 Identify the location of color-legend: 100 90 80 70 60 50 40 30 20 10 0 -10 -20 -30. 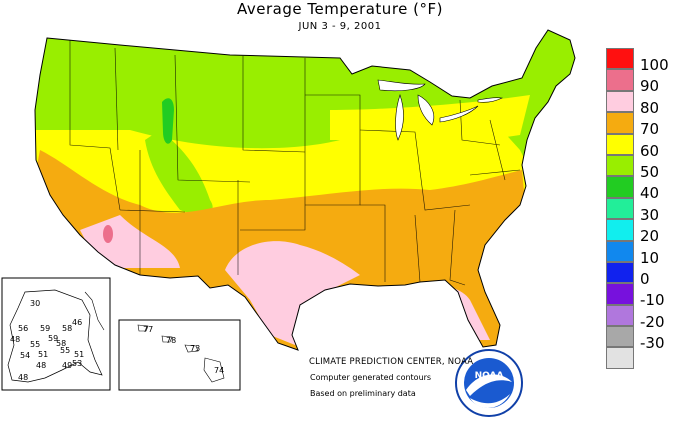
(641, 208).